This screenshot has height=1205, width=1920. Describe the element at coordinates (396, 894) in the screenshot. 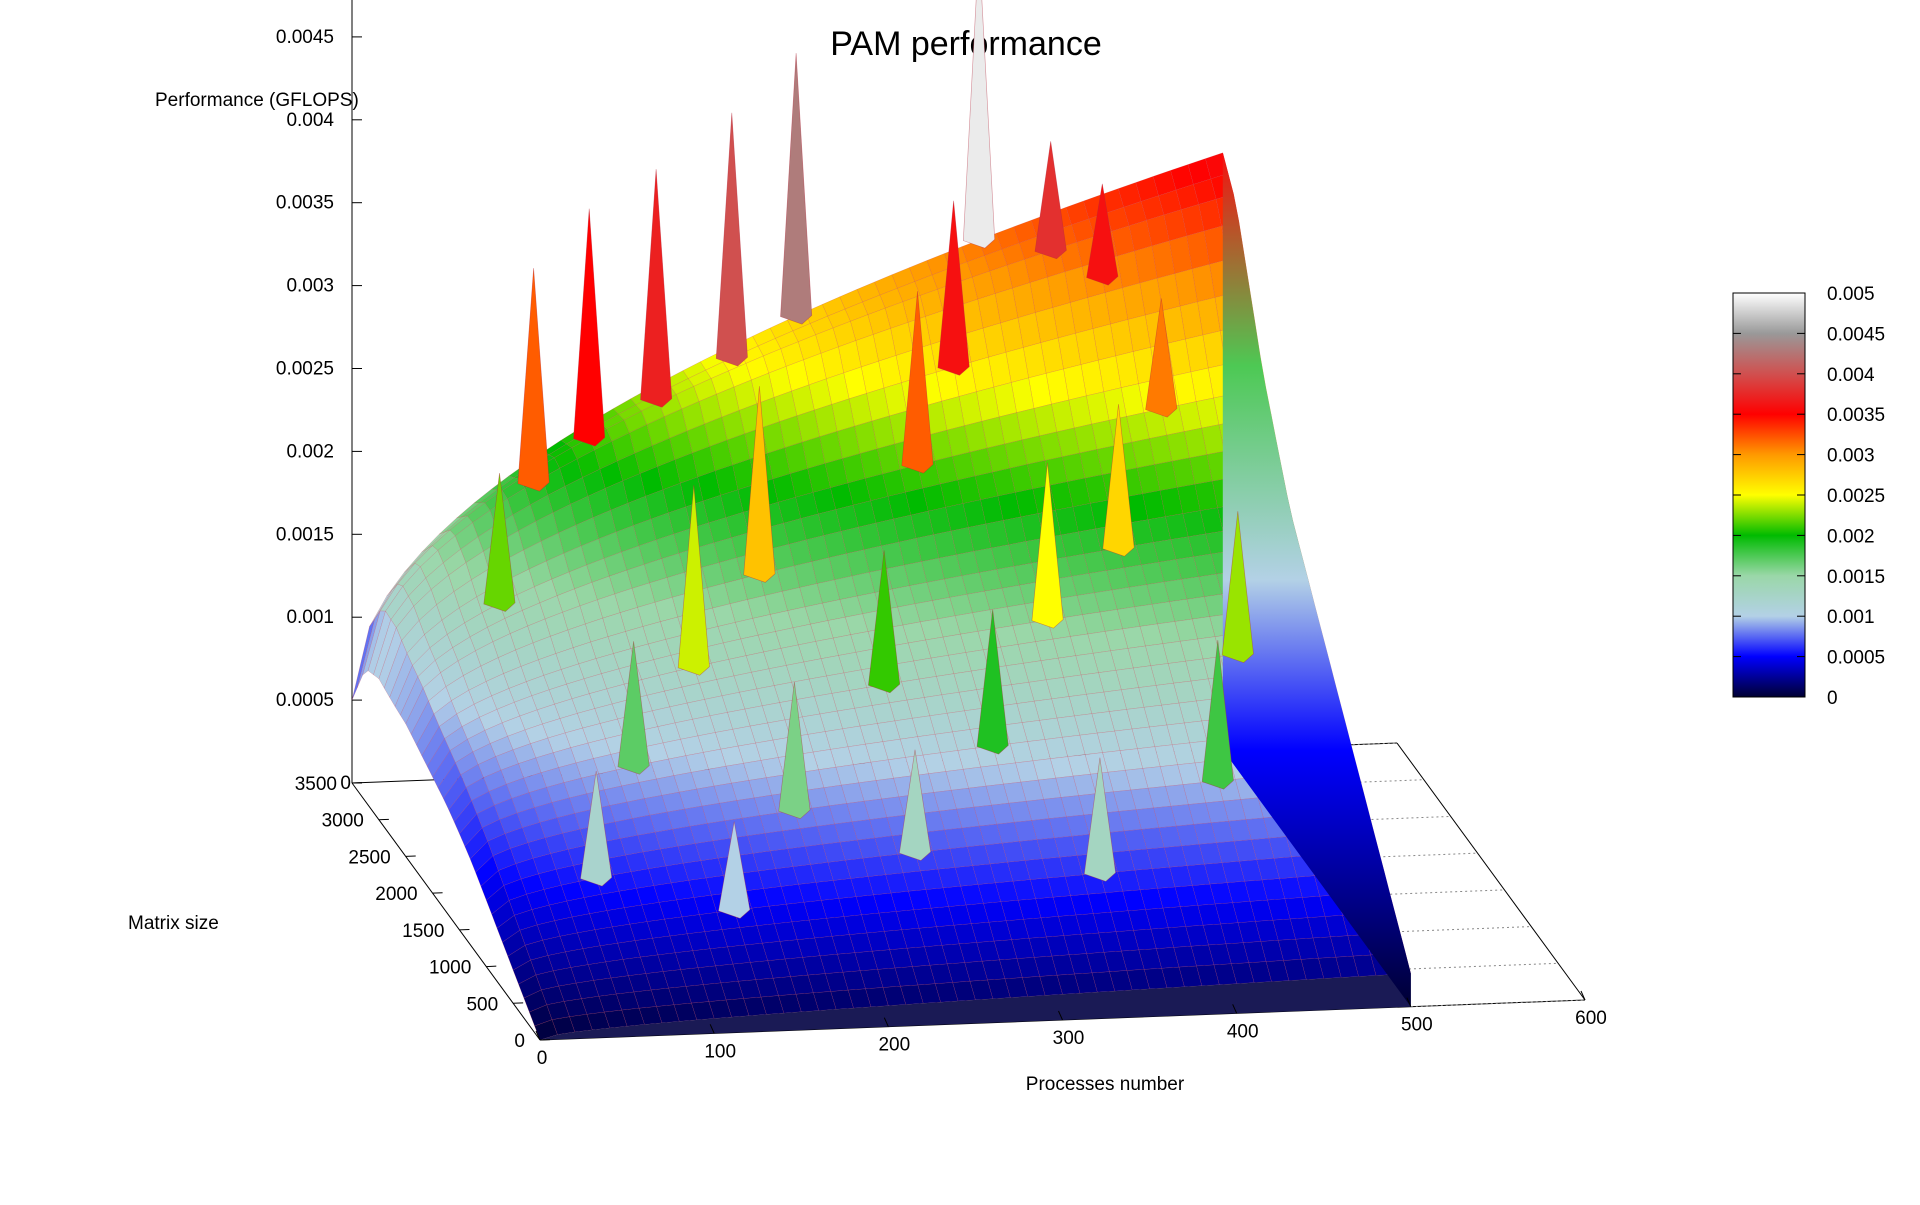

I see `y-tick-label: 2000` at that location.